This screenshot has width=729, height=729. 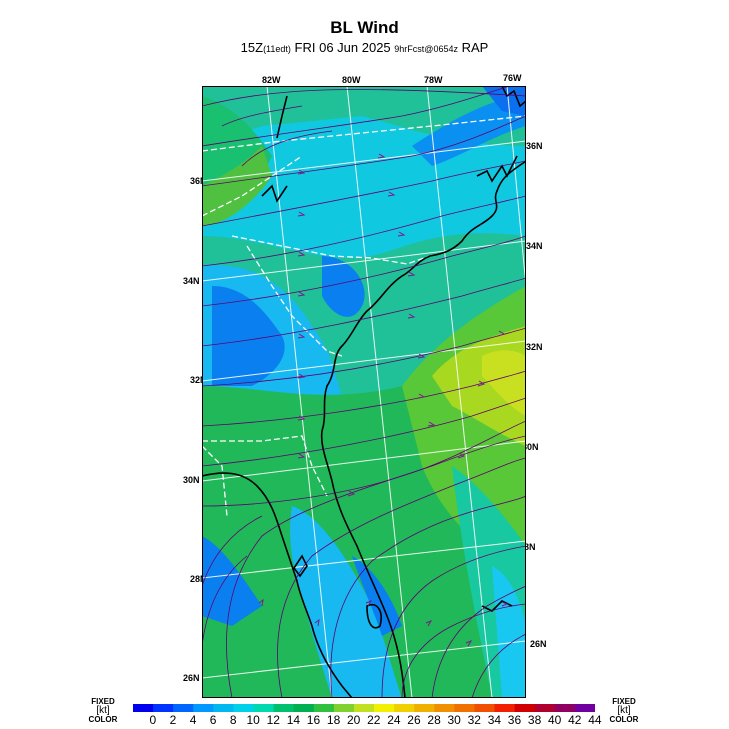 I want to click on lat-label-right-30n: 30N, so click(x=530, y=447).